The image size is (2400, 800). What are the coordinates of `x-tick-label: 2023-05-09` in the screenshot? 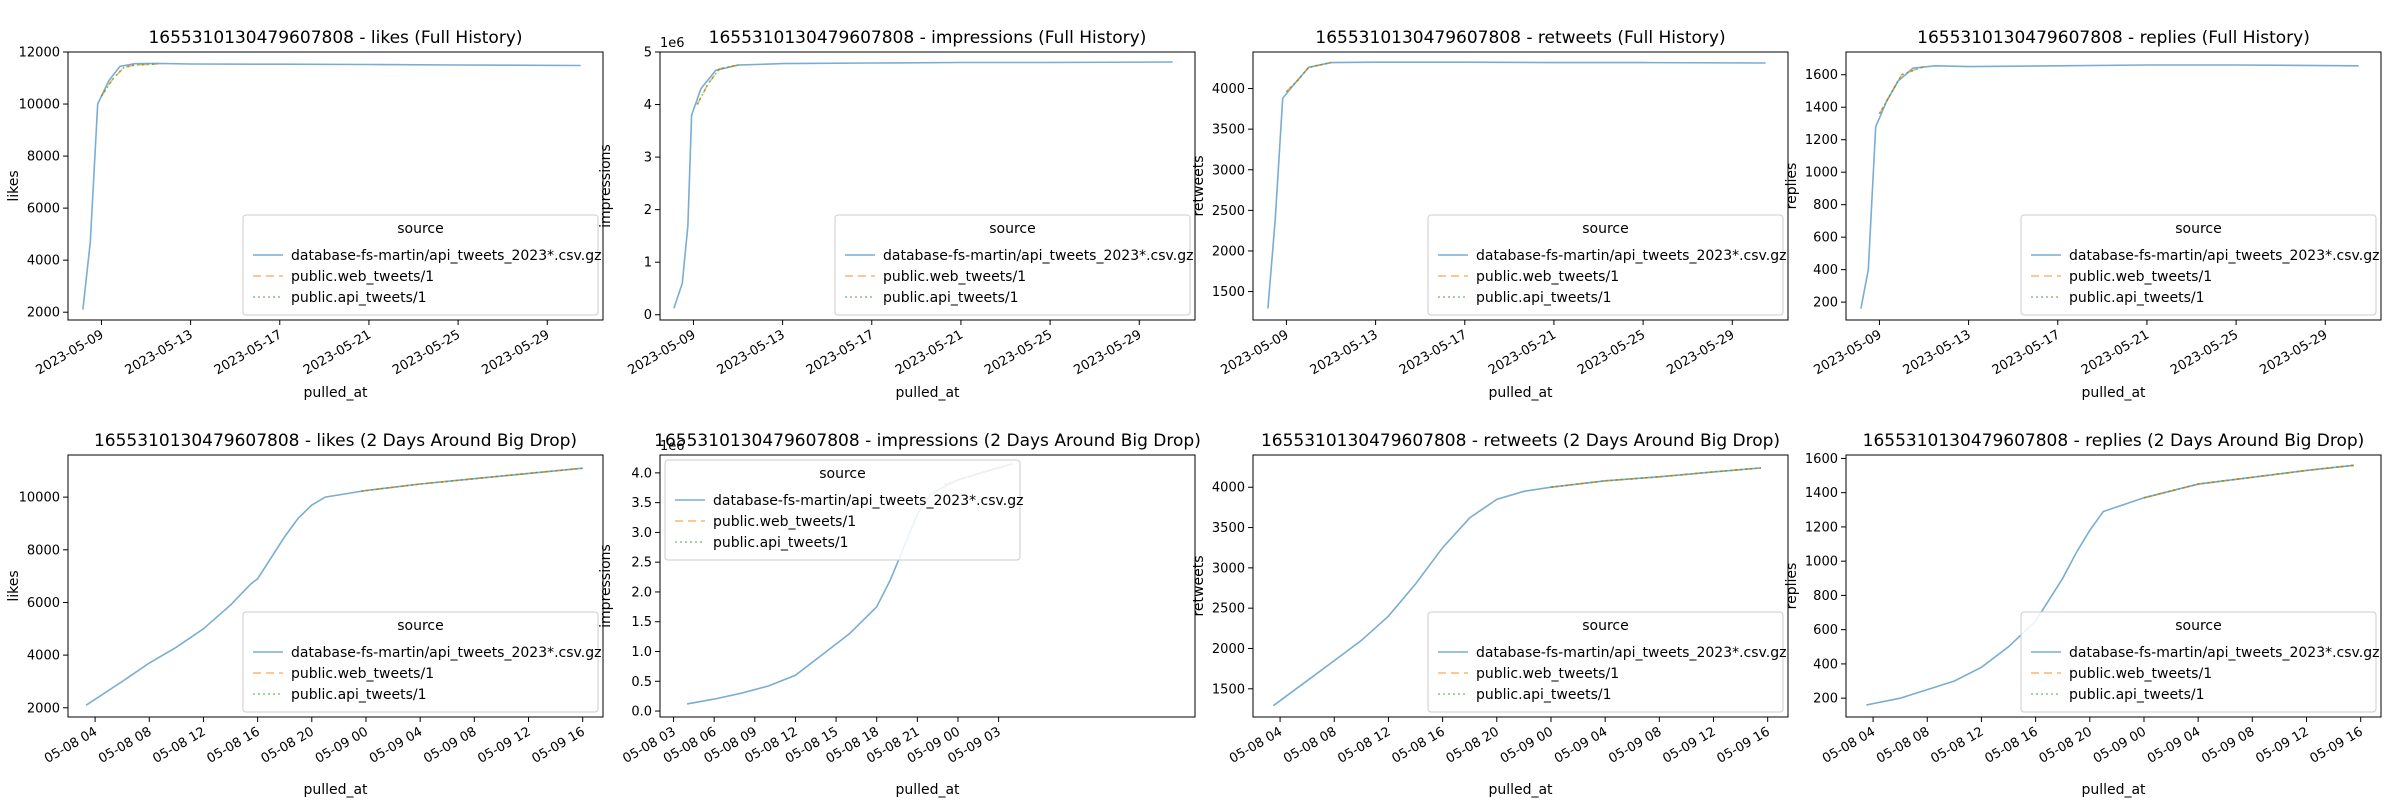 It's located at (69, 352).